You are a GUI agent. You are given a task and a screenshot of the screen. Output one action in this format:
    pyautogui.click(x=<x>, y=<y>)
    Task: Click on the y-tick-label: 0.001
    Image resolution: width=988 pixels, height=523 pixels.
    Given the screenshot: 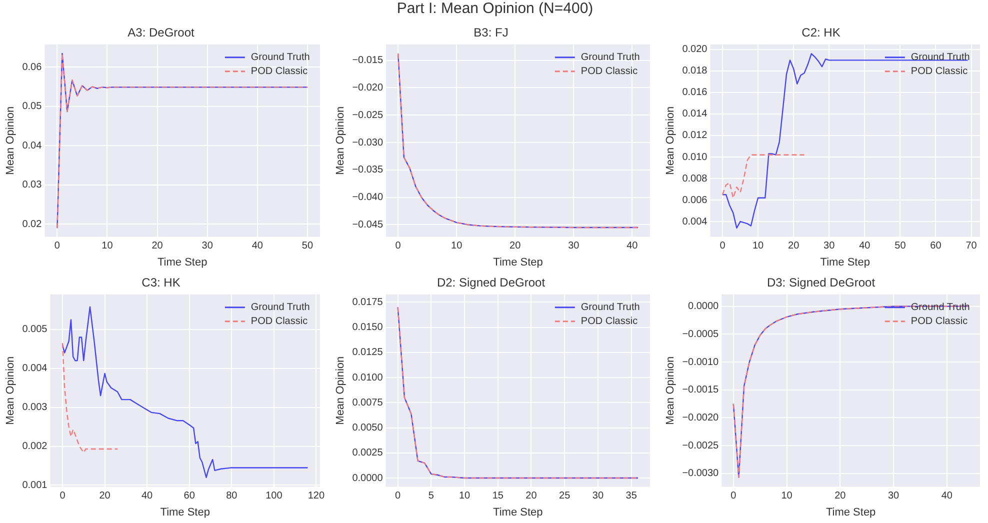 What is the action you would take?
    pyautogui.click(x=35, y=485)
    